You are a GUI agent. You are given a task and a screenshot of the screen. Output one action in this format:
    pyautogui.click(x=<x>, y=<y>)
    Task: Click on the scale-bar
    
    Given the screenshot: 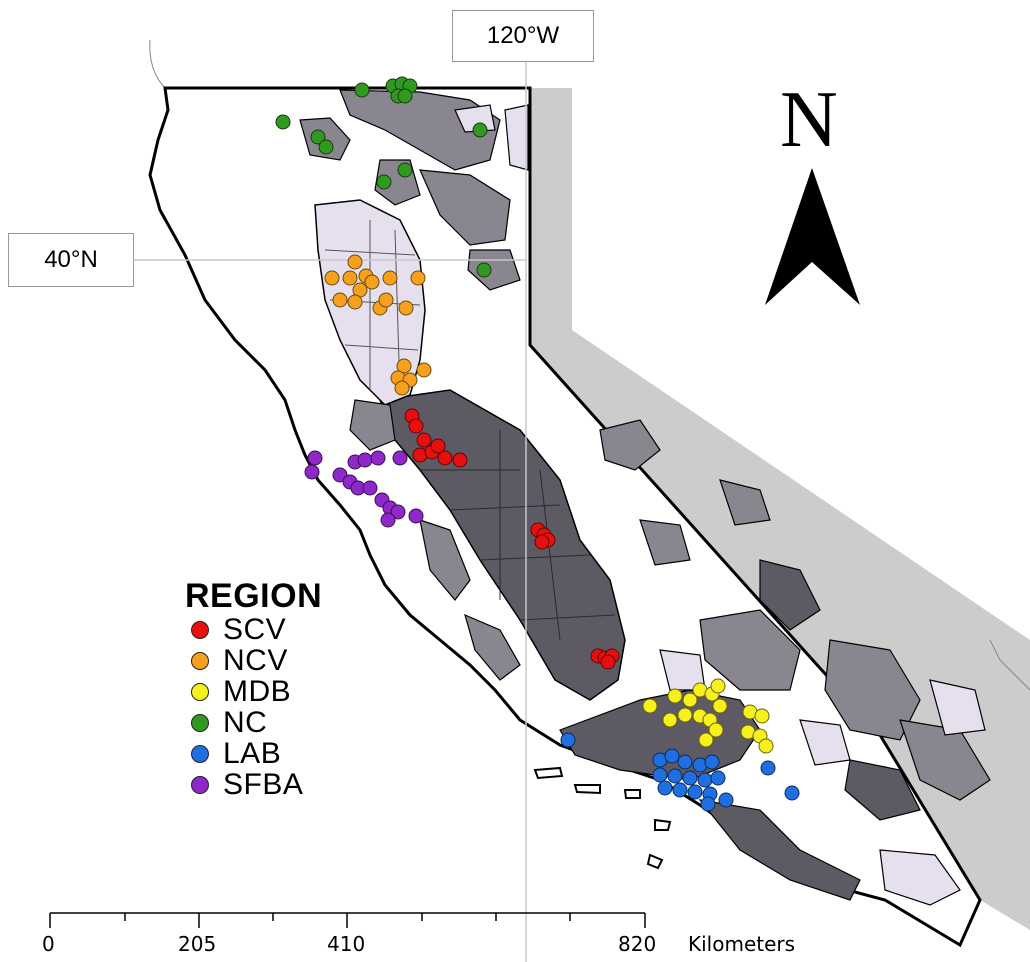 What is the action you would take?
    pyautogui.click(x=347, y=920)
    